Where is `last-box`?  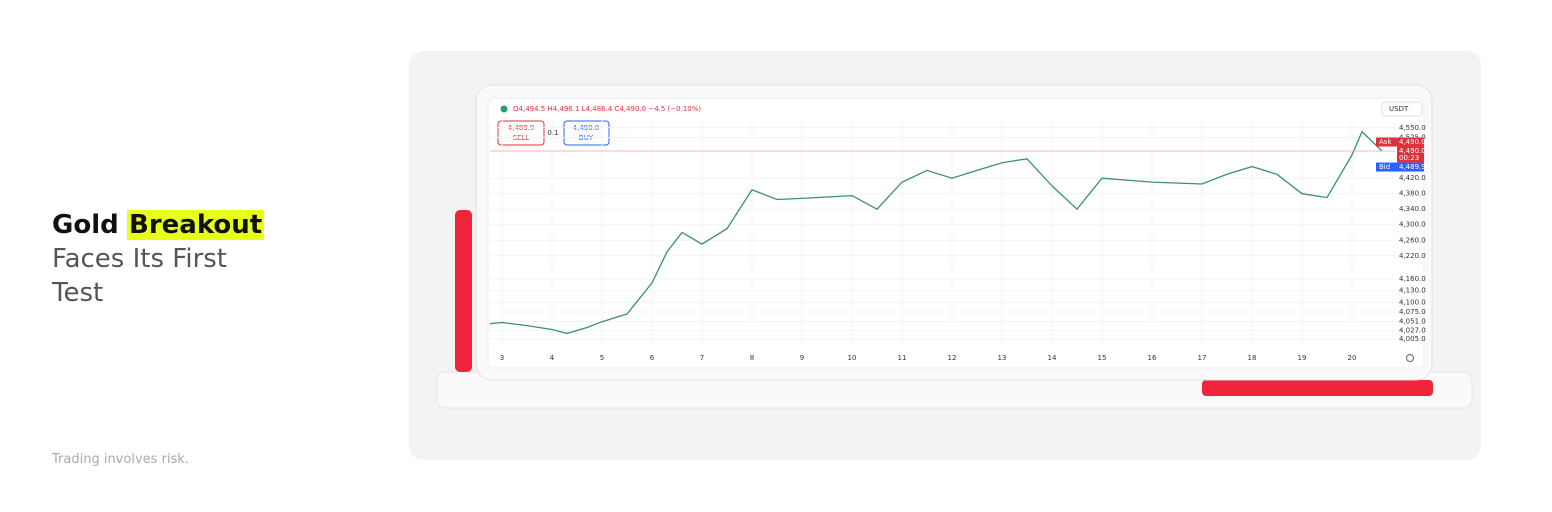
last-box is located at coordinates (1410, 154).